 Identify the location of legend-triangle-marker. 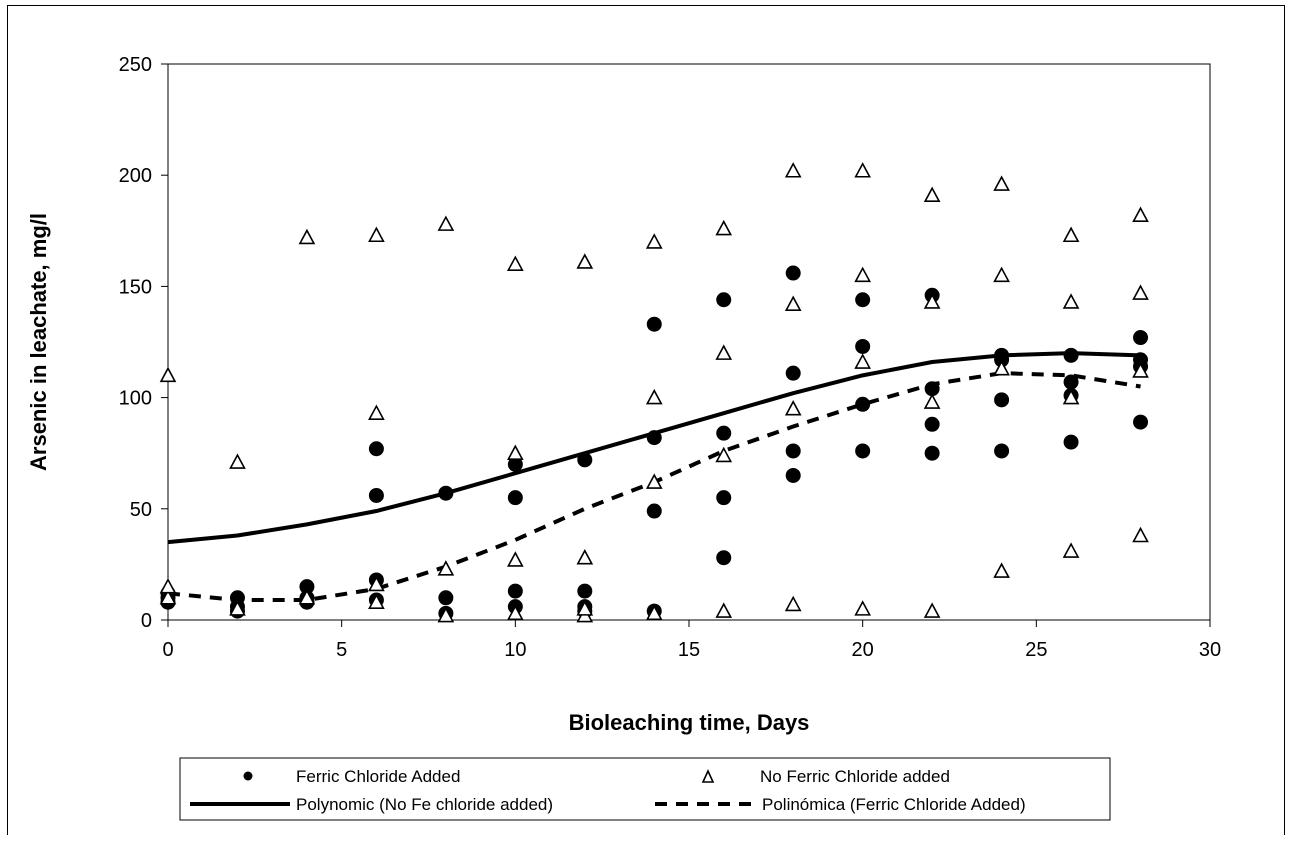
(708, 776).